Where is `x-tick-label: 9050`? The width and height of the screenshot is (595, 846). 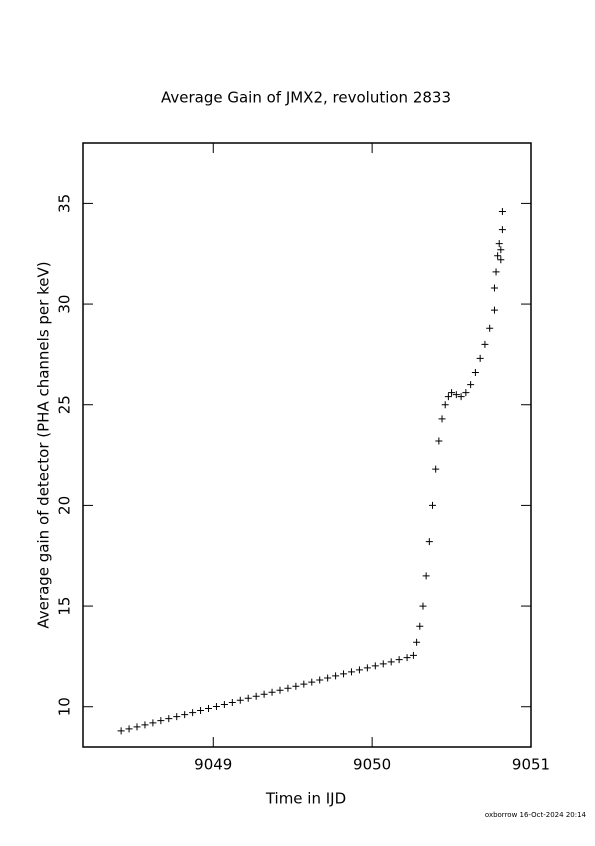
x-tick-label: 9050 is located at coordinates (372, 765).